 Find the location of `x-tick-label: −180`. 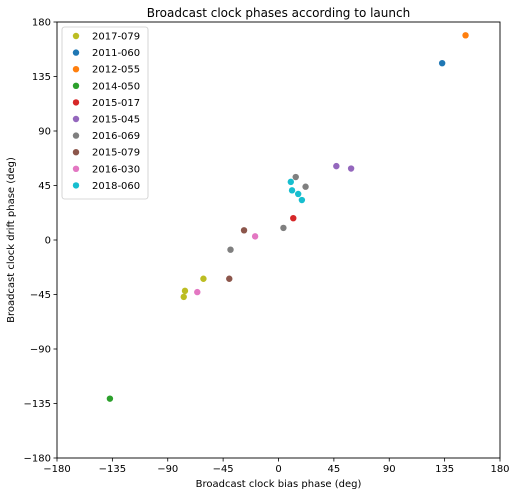

x-tick-label: −180 is located at coordinates (56, 469).